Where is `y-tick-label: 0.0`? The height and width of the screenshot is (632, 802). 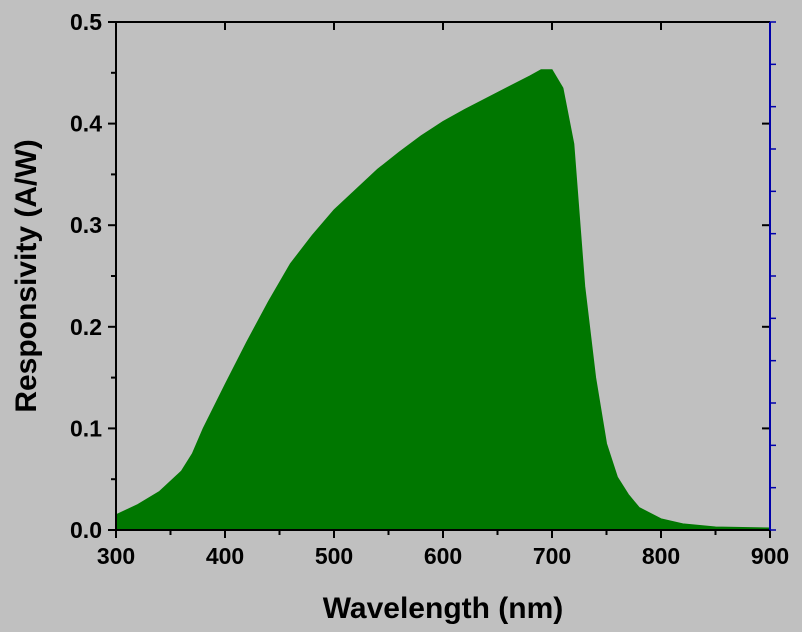
y-tick-label: 0.0 is located at coordinates (86, 530).